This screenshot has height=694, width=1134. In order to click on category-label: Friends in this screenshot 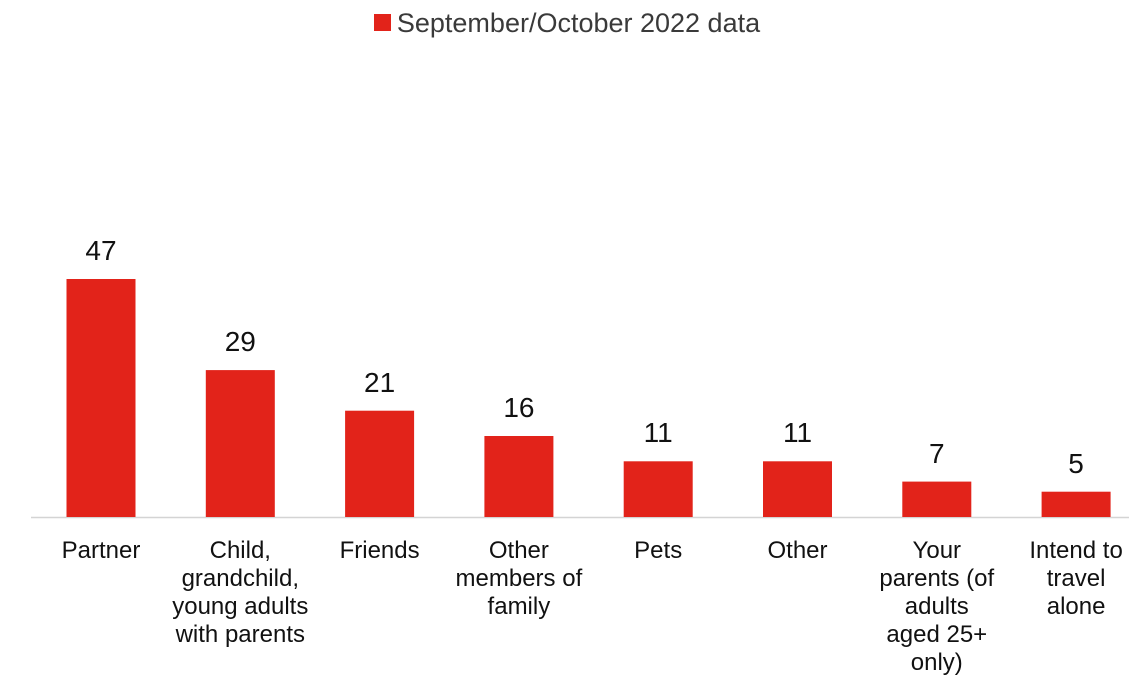, I will do `click(379, 550)`.